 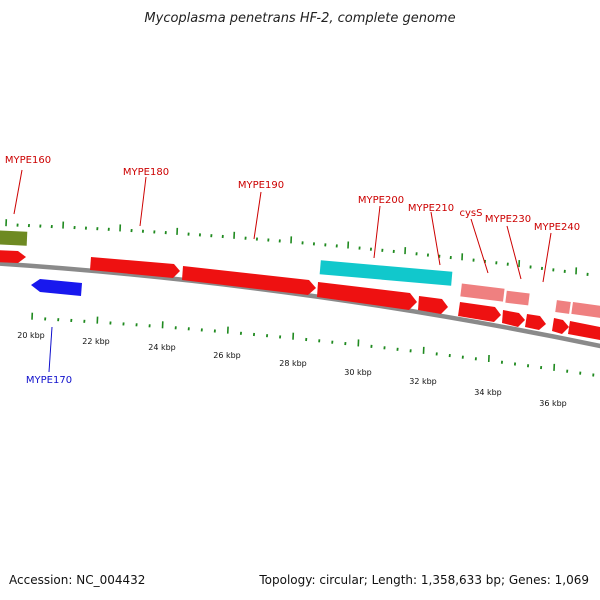 What do you see at coordinates (56, 287) in the screenshot?
I see `feature-reverse-cds-mype170` at bounding box center [56, 287].